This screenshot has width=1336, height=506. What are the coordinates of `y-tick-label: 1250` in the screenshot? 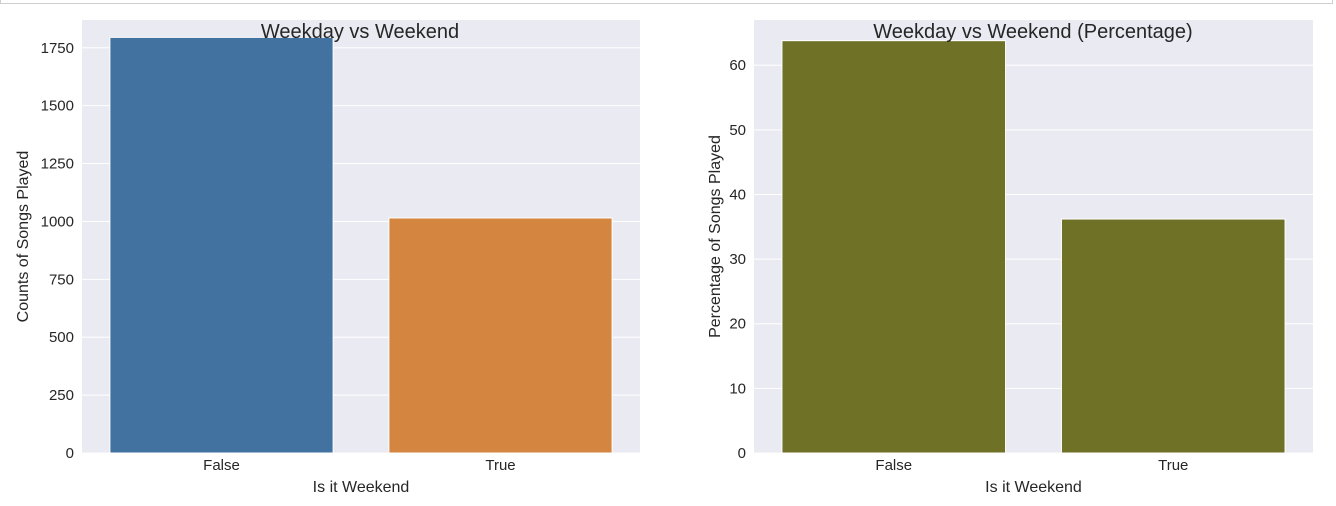 It's located at (57, 164).